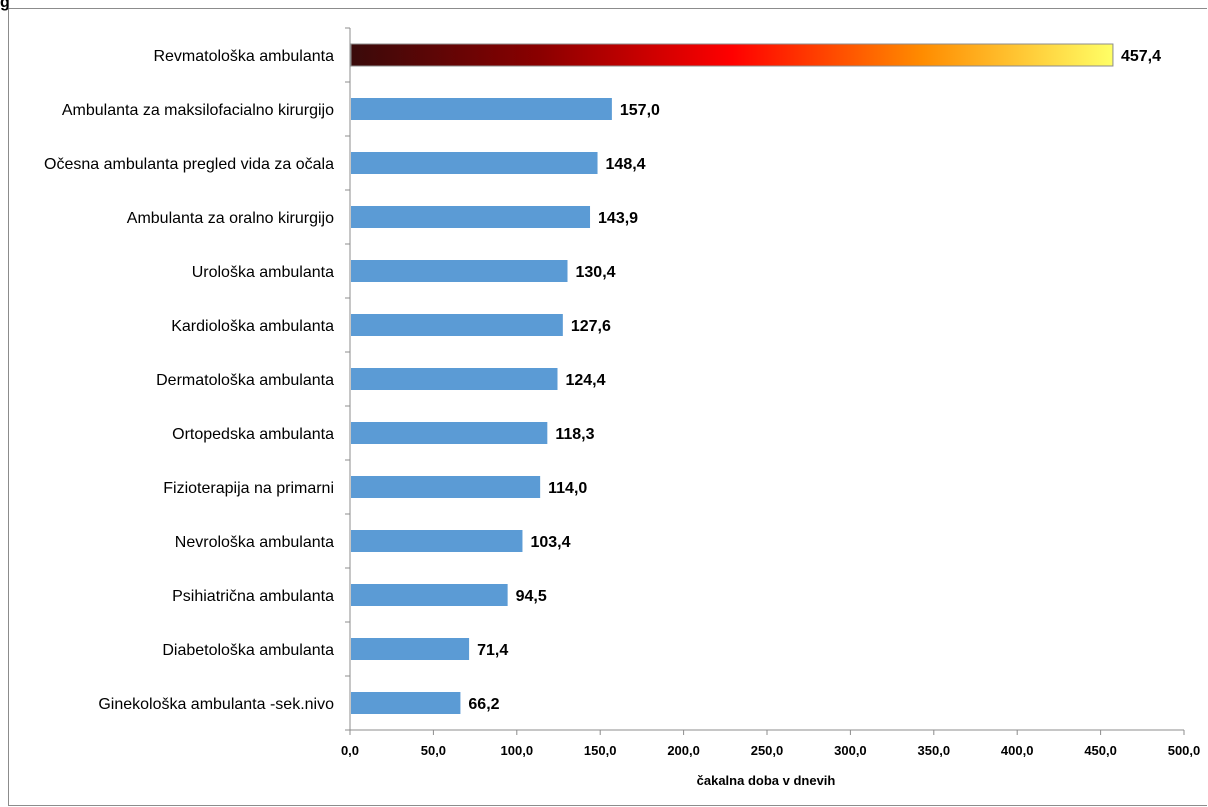 The height and width of the screenshot is (807, 1208). What do you see at coordinates (596, 272) in the screenshot?
I see `value-label: 130,4` at bounding box center [596, 272].